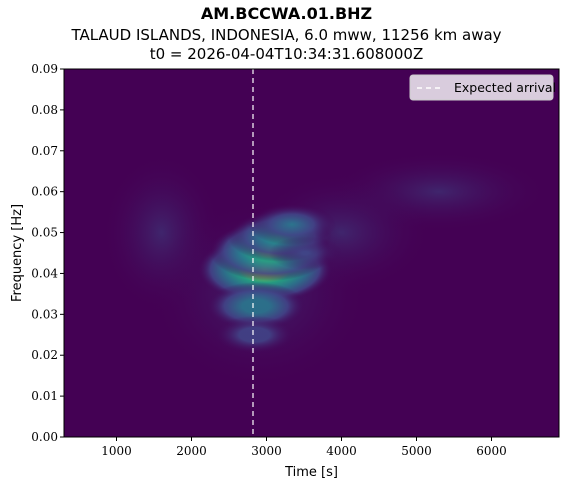 The image size is (573, 491). I want to click on x-axis: 1000 2000 3000 4000 5000 6000, so click(304, 447).